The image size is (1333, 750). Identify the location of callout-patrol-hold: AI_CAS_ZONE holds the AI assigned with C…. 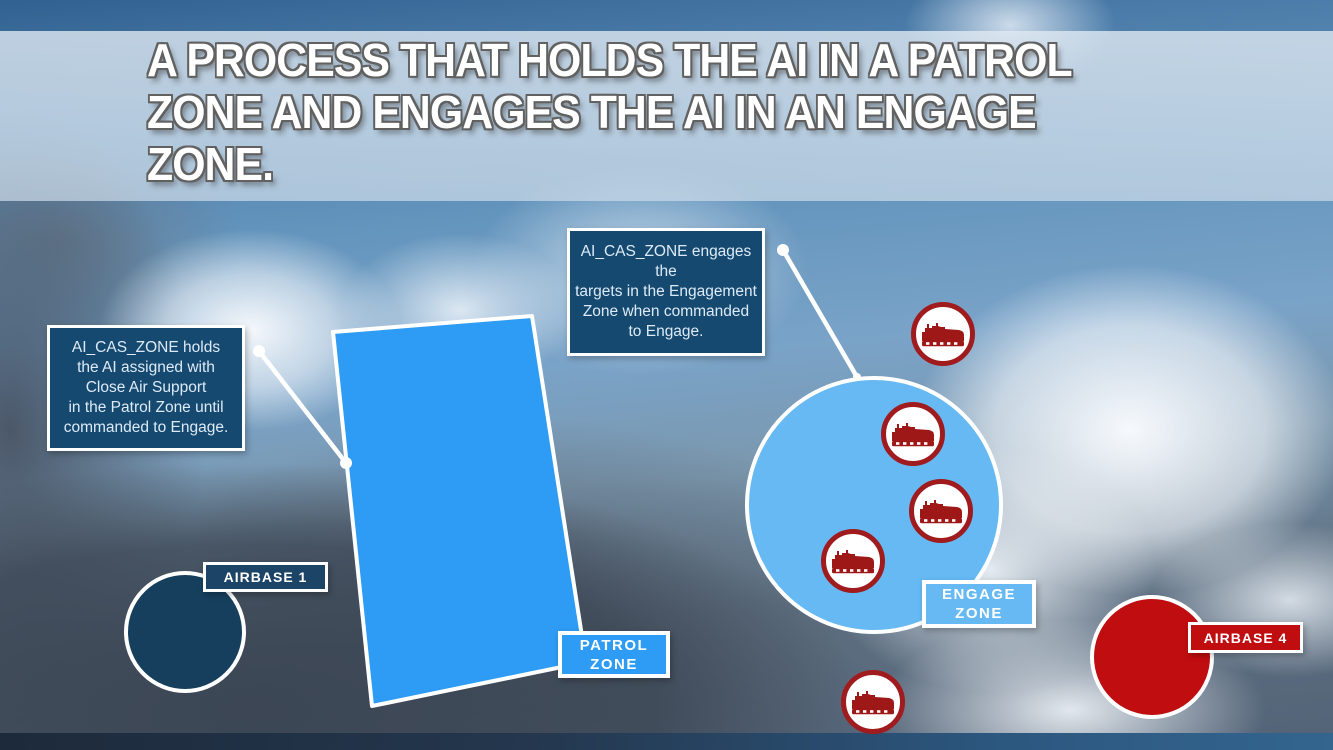
(146, 388).